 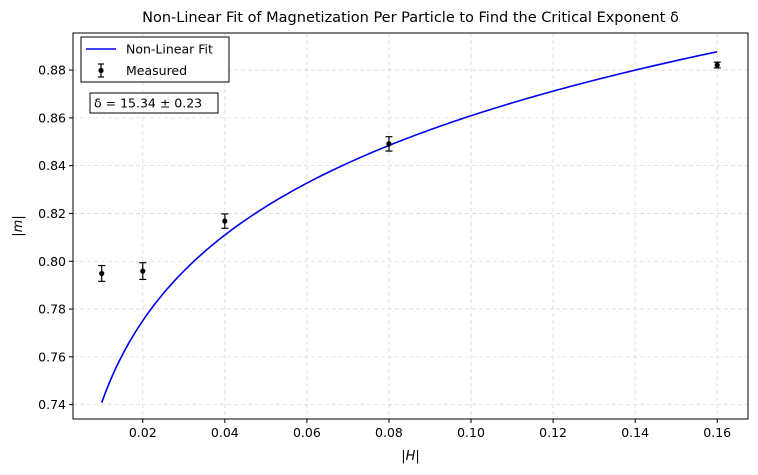 What do you see at coordinates (410, 456) in the screenshot?
I see `x-axis-label: |H|` at bounding box center [410, 456].